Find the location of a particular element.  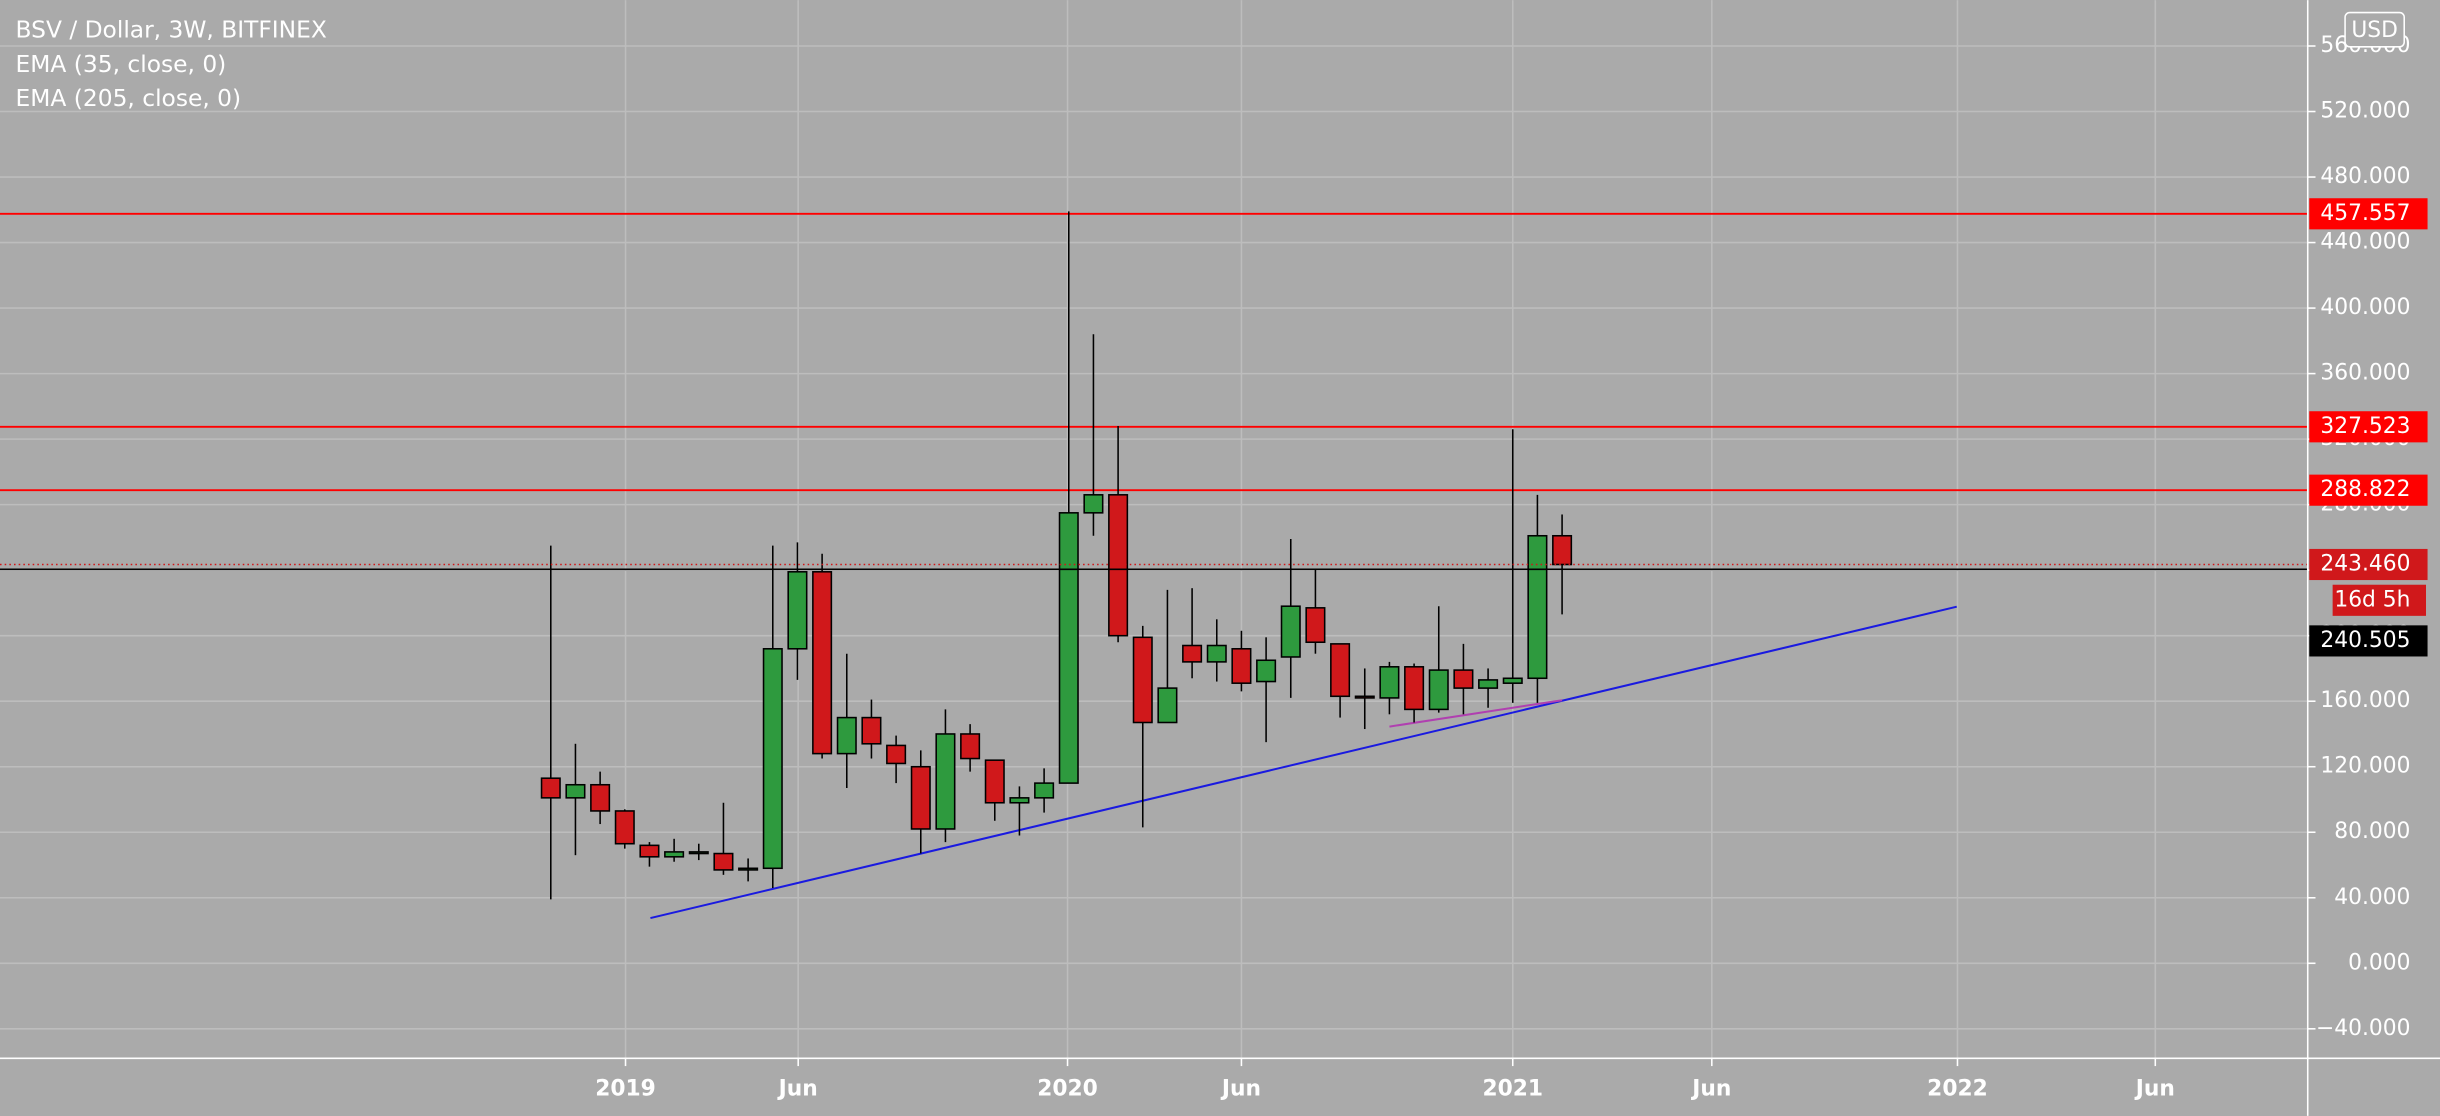

y-tick-label: 120.000 is located at coordinates (2365, 766).